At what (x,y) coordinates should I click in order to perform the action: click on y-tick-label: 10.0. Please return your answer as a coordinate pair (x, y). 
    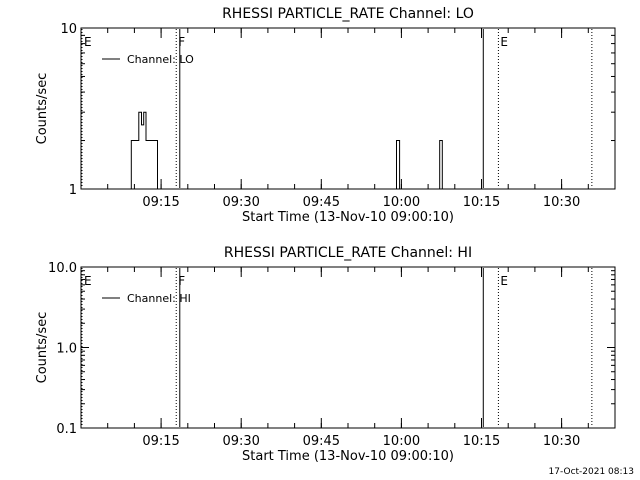
    Looking at the image, I should click on (62, 268).